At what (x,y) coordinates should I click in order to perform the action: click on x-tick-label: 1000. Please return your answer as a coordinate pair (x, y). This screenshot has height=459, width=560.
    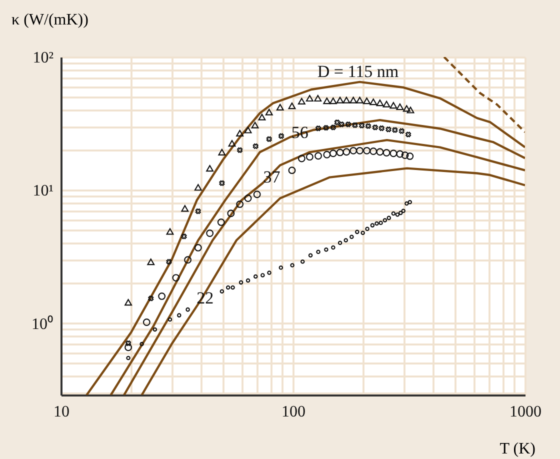
    Looking at the image, I should click on (526, 412).